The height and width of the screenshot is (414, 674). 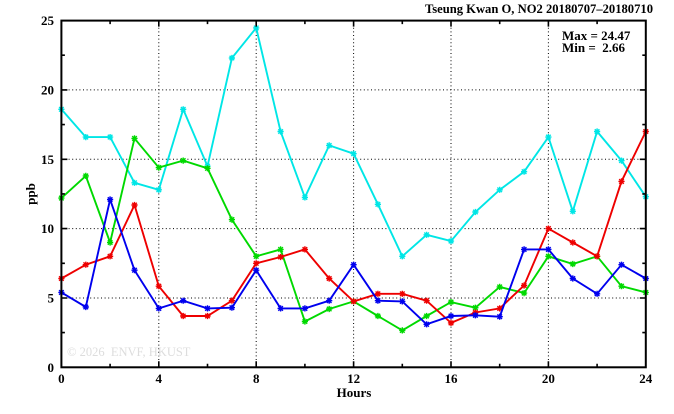 I want to click on svg-text: Hours, so click(x=354, y=392).